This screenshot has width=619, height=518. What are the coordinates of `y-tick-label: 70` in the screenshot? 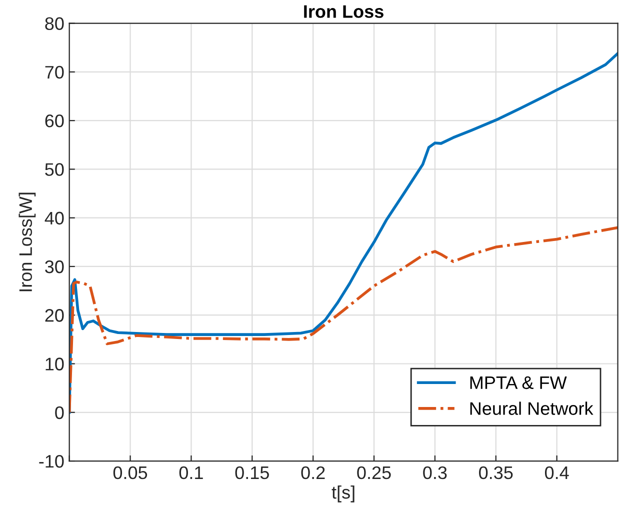 It's located at (54, 72).